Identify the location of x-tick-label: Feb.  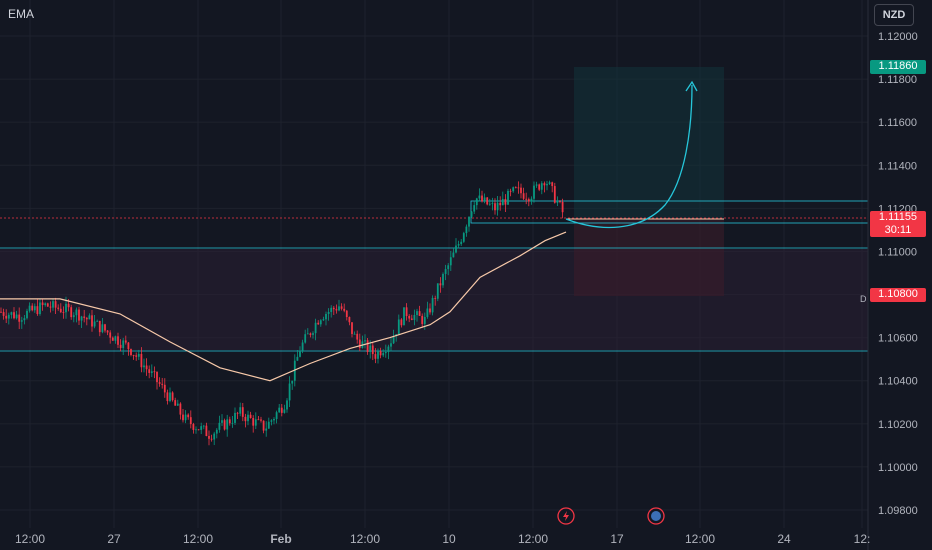
(280, 539).